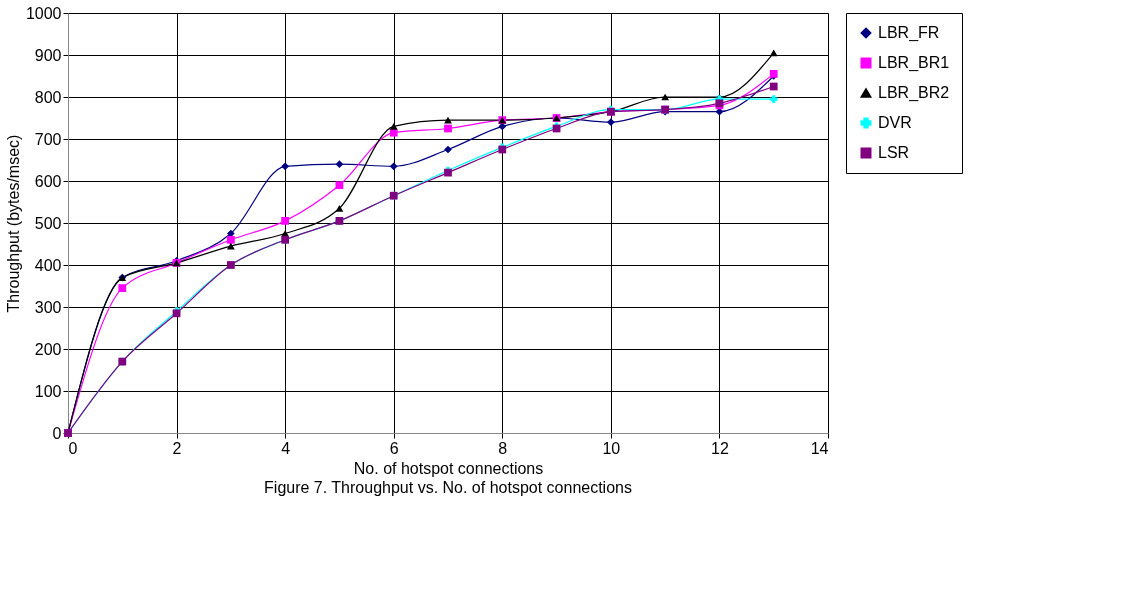 Image resolution: width=1133 pixels, height=598 pixels. What do you see at coordinates (48, 97) in the screenshot?
I see `y-tick-label: 800` at bounding box center [48, 97].